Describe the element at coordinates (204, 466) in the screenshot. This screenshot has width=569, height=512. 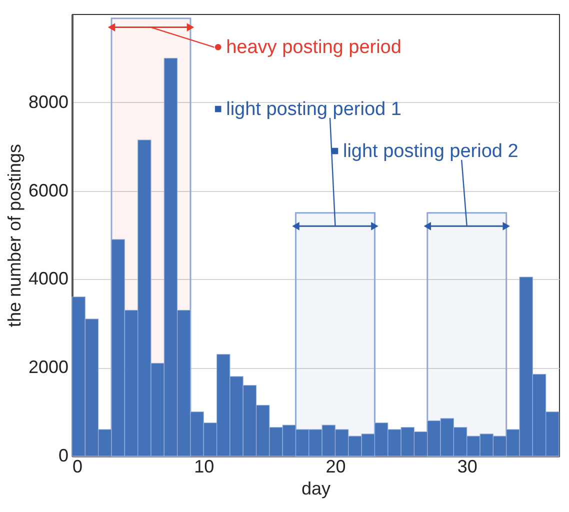
I see `x-tick-label: 10` at that location.